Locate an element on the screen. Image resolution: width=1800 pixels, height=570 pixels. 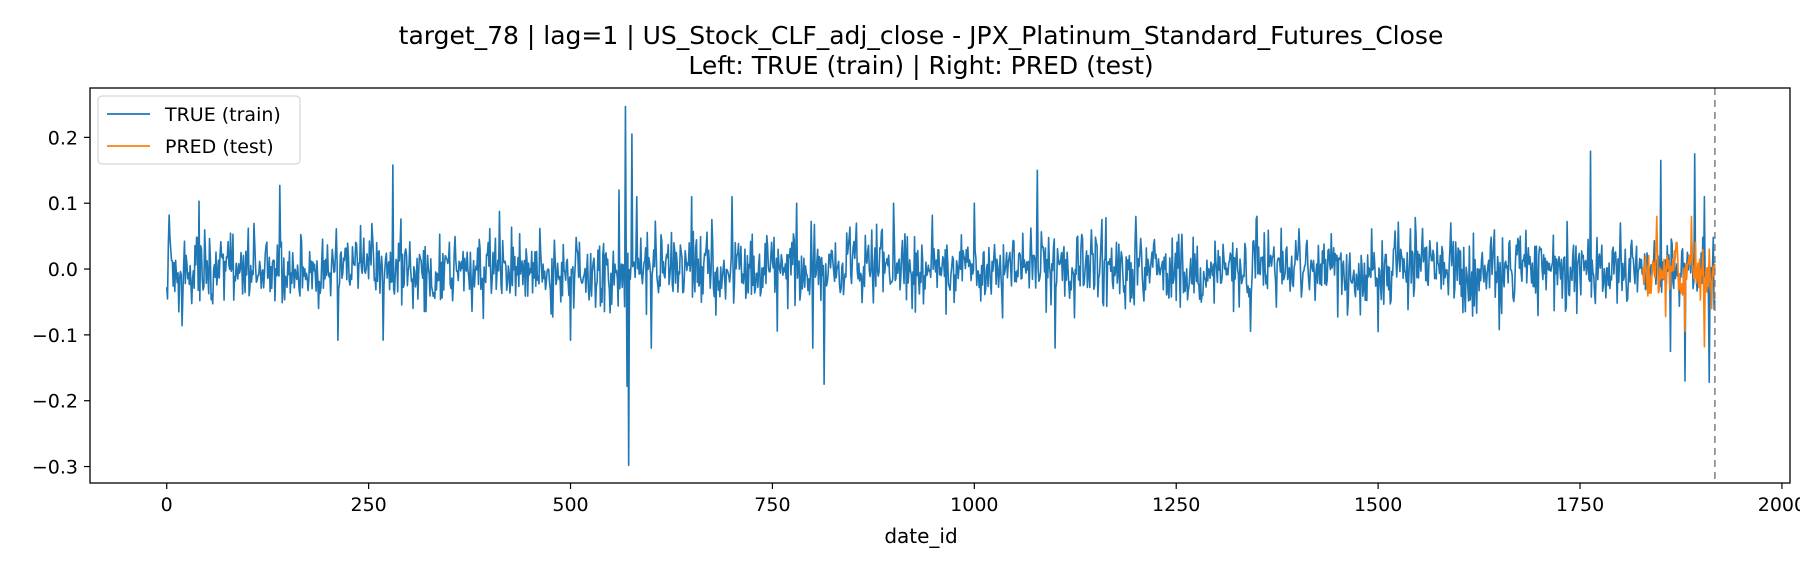
x-tick-label: 1500 is located at coordinates (1378, 505).